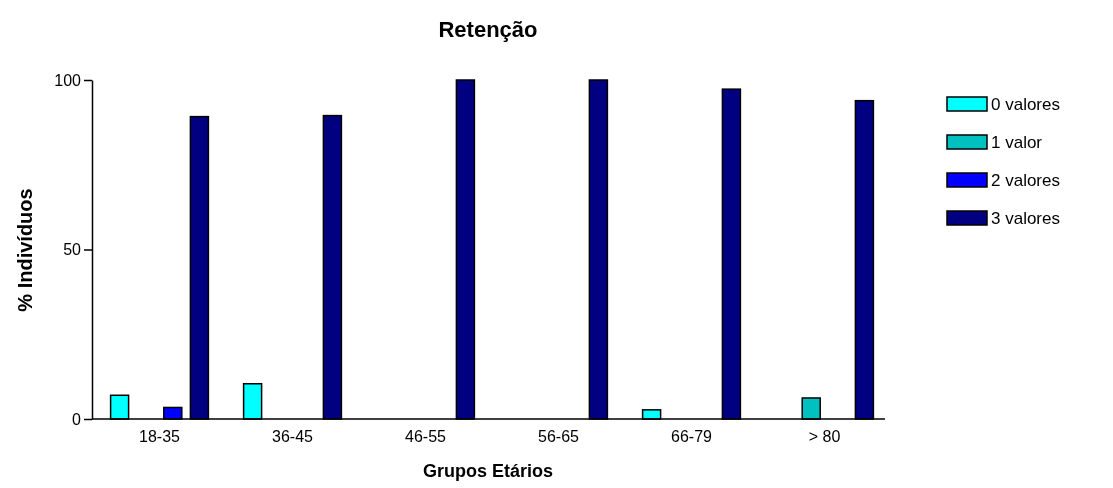  I want to click on x-tick-label: 56-65, so click(559, 437).